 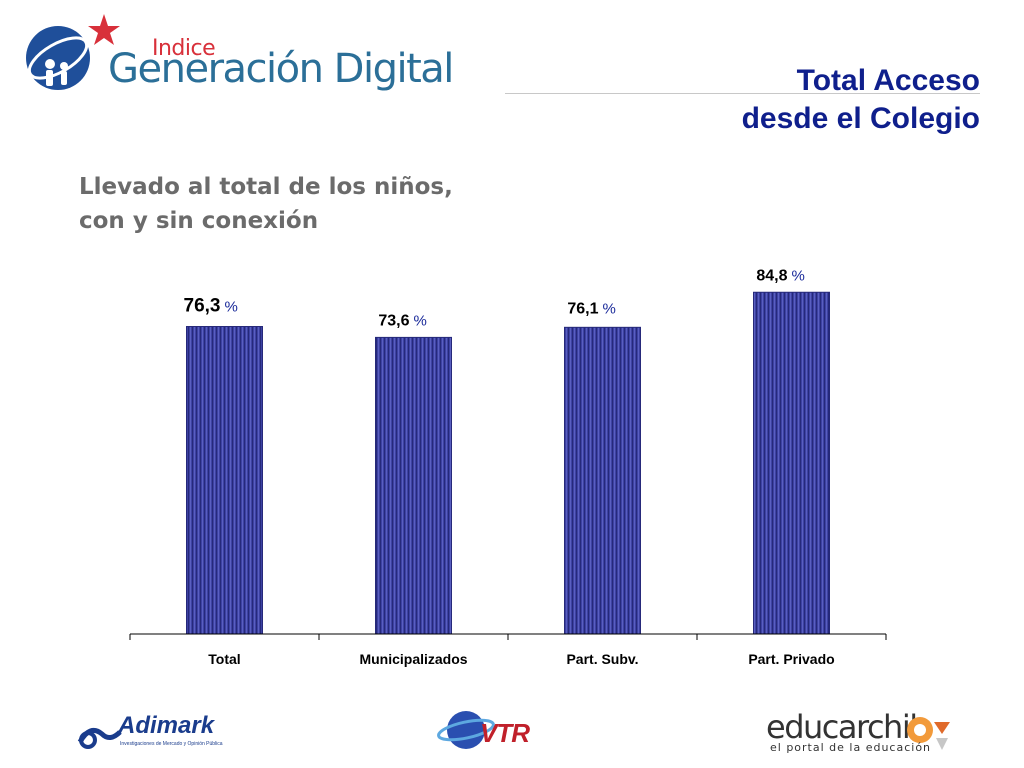 What do you see at coordinates (224, 480) in the screenshot?
I see `bar-total` at bounding box center [224, 480].